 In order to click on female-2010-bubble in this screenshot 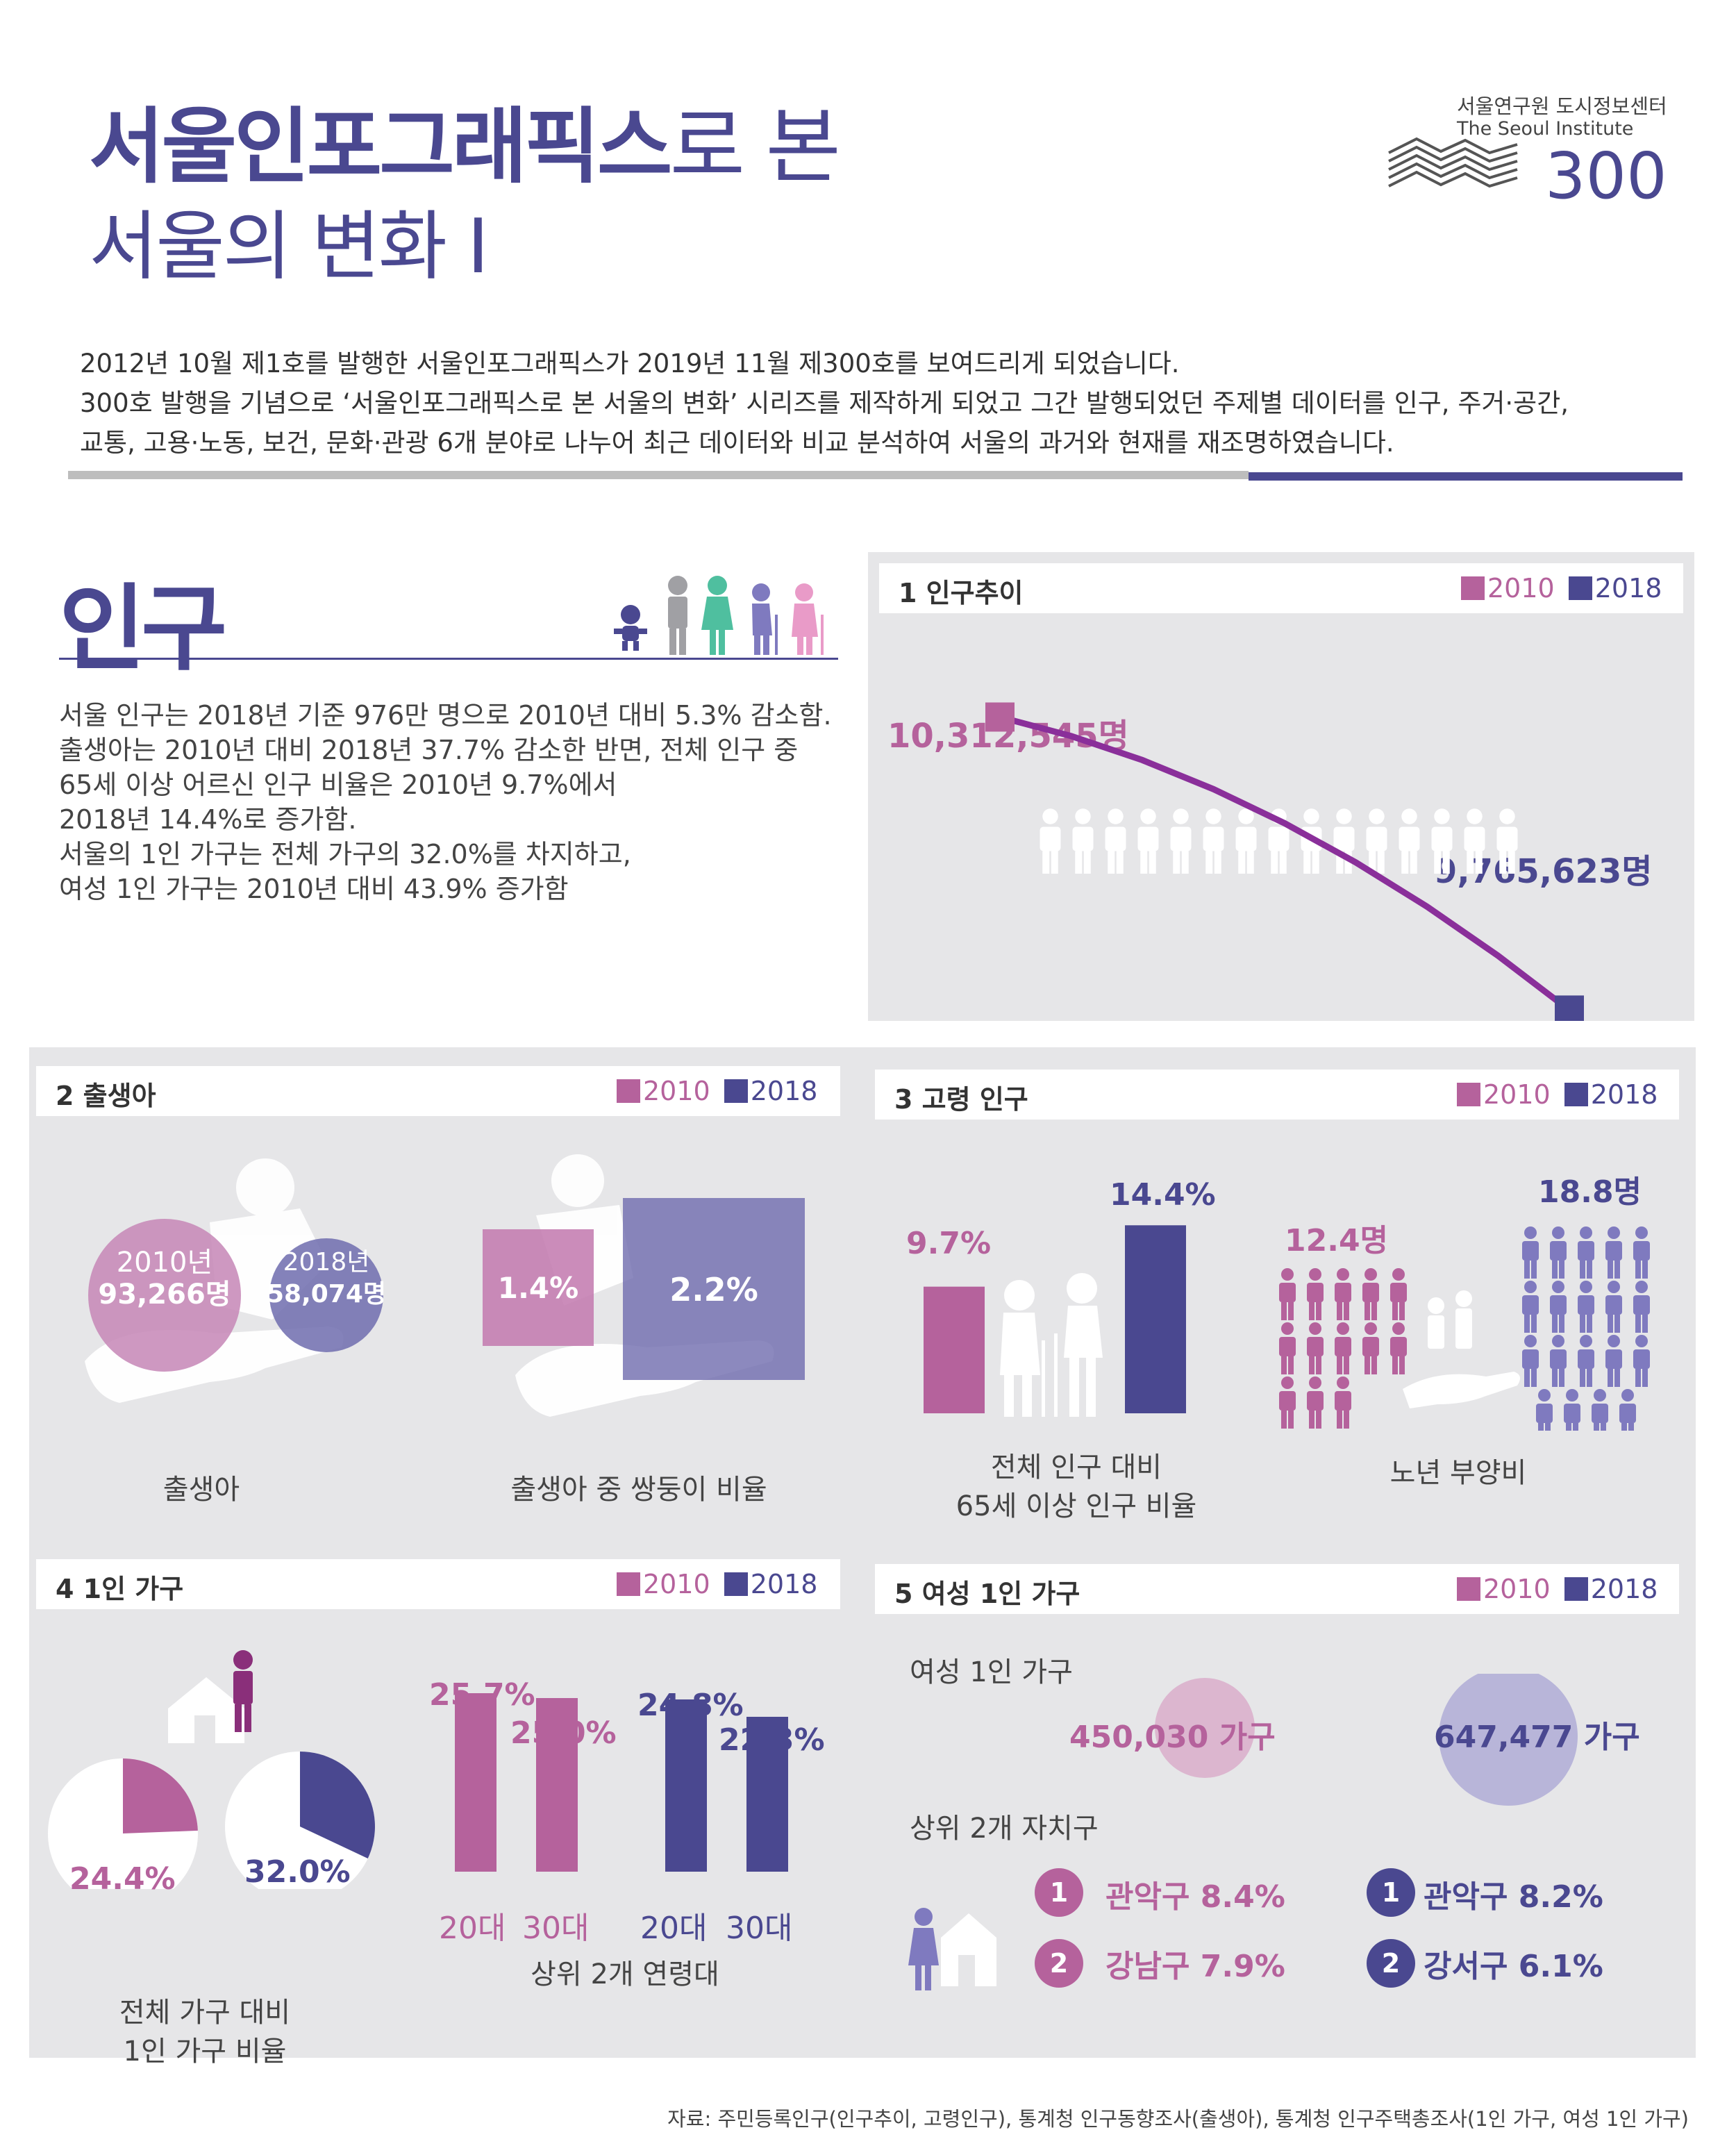, I will do `click(1205, 1728)`.